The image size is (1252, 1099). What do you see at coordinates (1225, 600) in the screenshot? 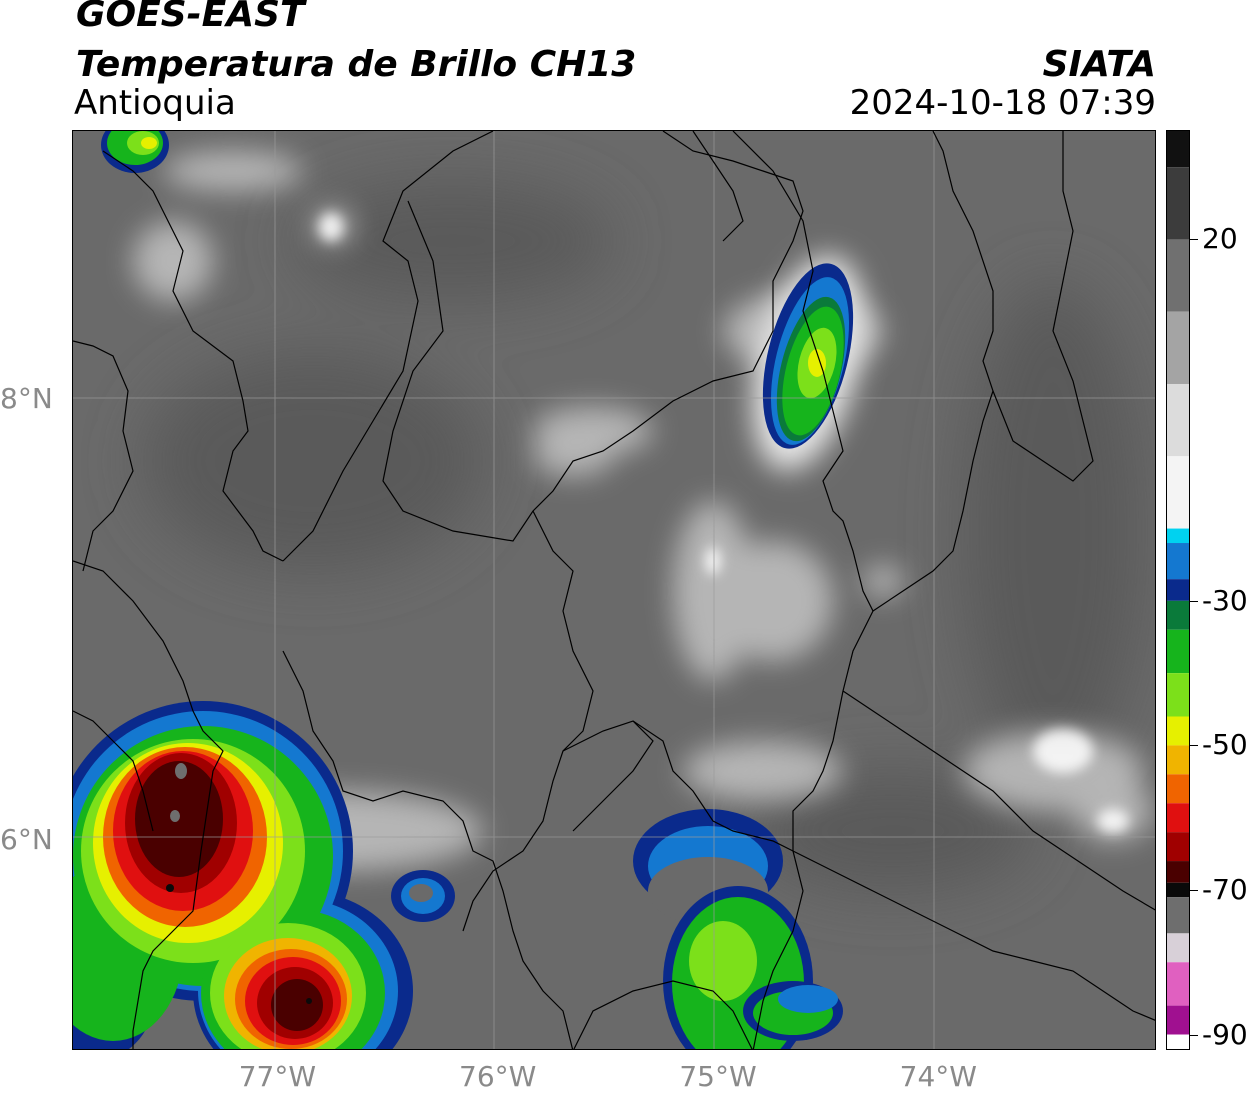
I see `colorbar-tick-label: -30` at bounding box center [1225, 600].